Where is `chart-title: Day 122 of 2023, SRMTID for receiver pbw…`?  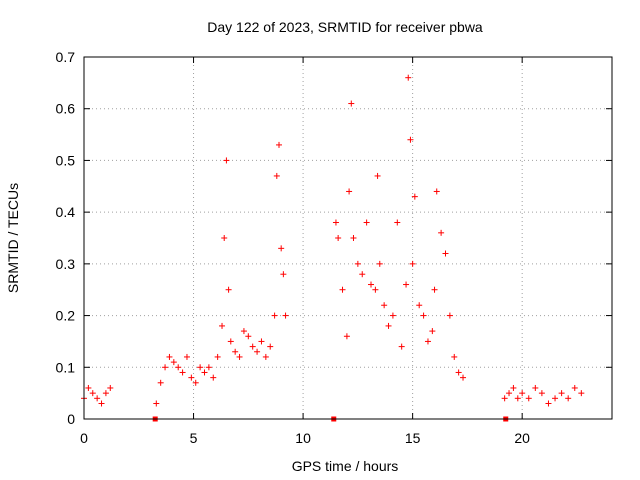 chart-title: Day 122 of 2023, SRMTID for receiver pbw… is located at coordinates (345, 27).